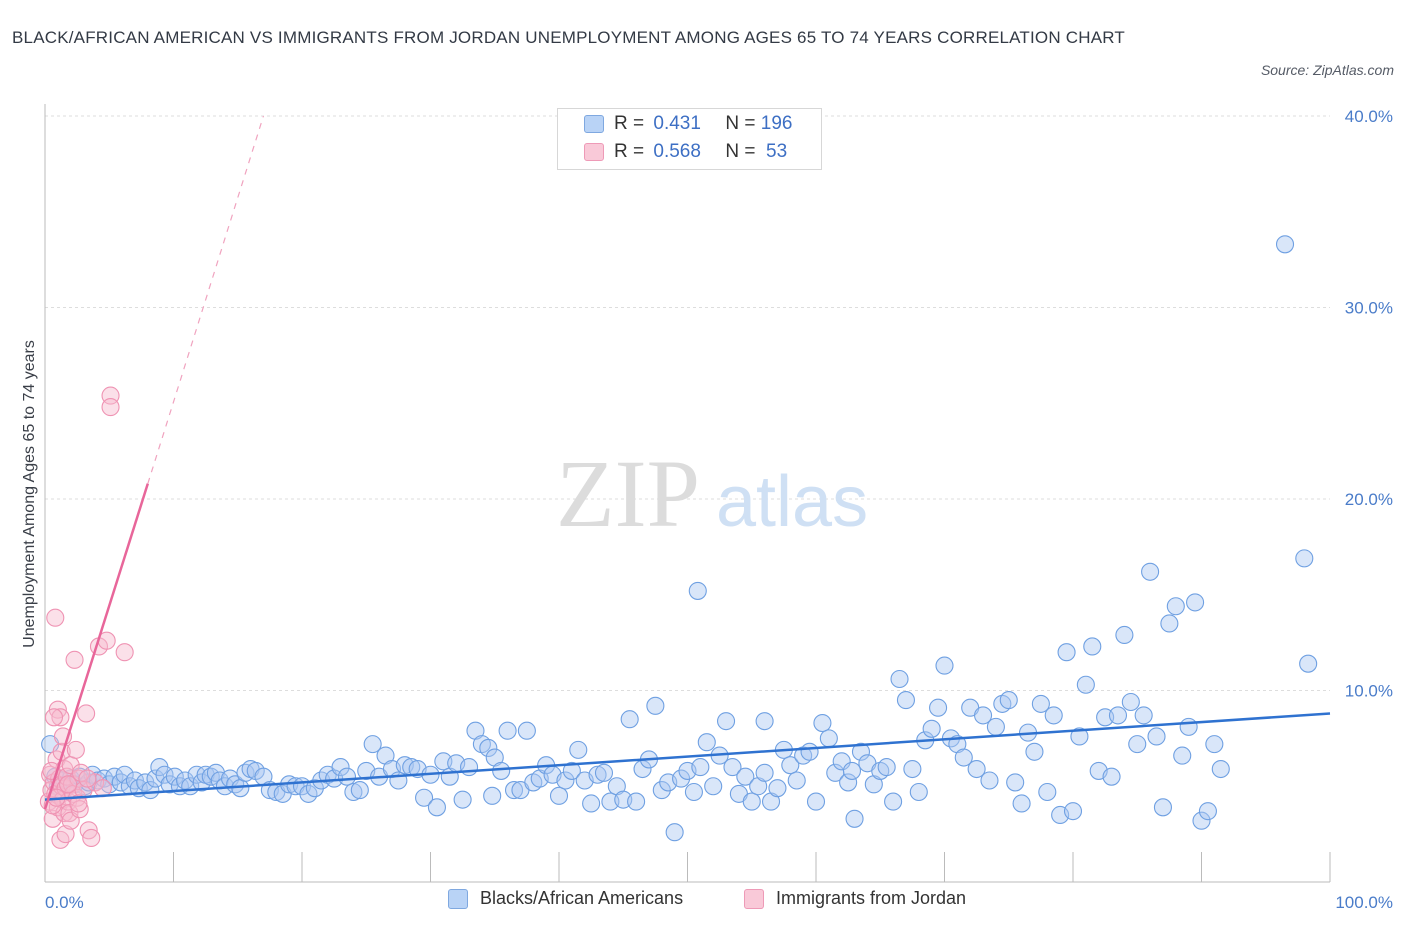  I want to click on legend-item-jordan: Immigrants from Jordan, so click(855, 898).